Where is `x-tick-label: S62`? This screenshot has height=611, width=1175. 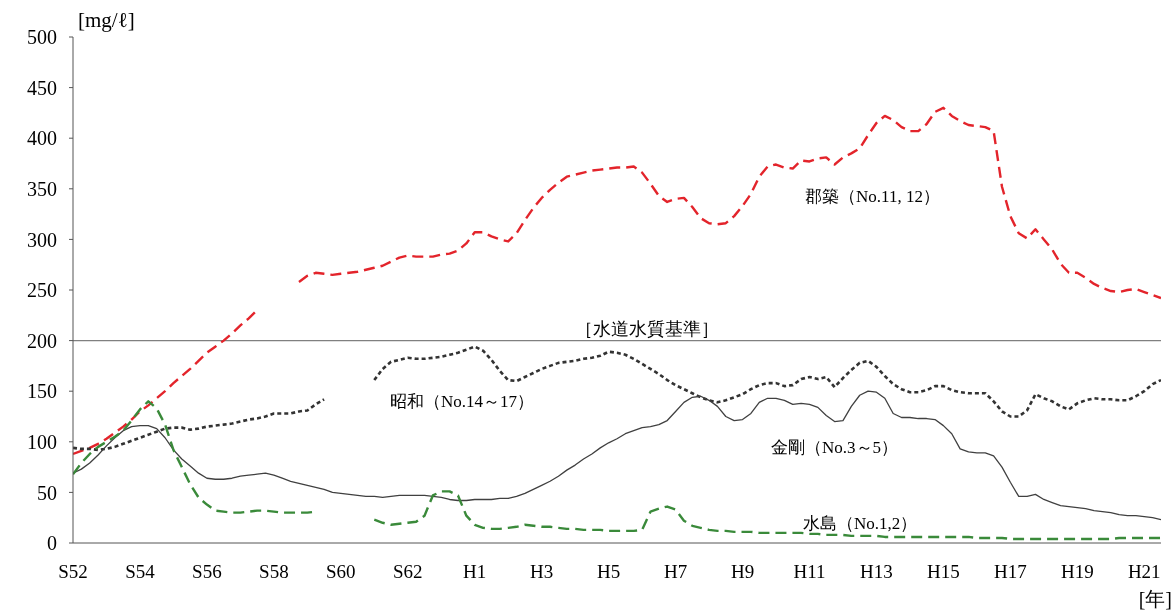 x-tick-label: S62 is located at coordinates (407, 572).